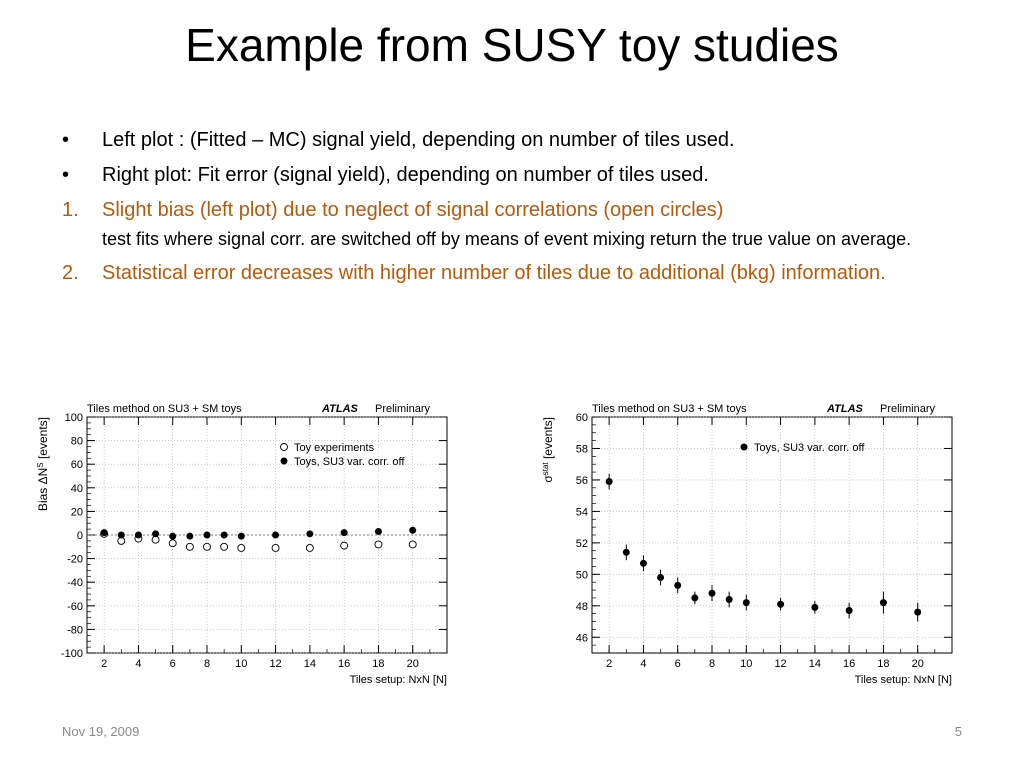 Image resolution: width=1024 pixels, height=768 pixels. I want to click on y-tick-label: -40, so click(75, 583).